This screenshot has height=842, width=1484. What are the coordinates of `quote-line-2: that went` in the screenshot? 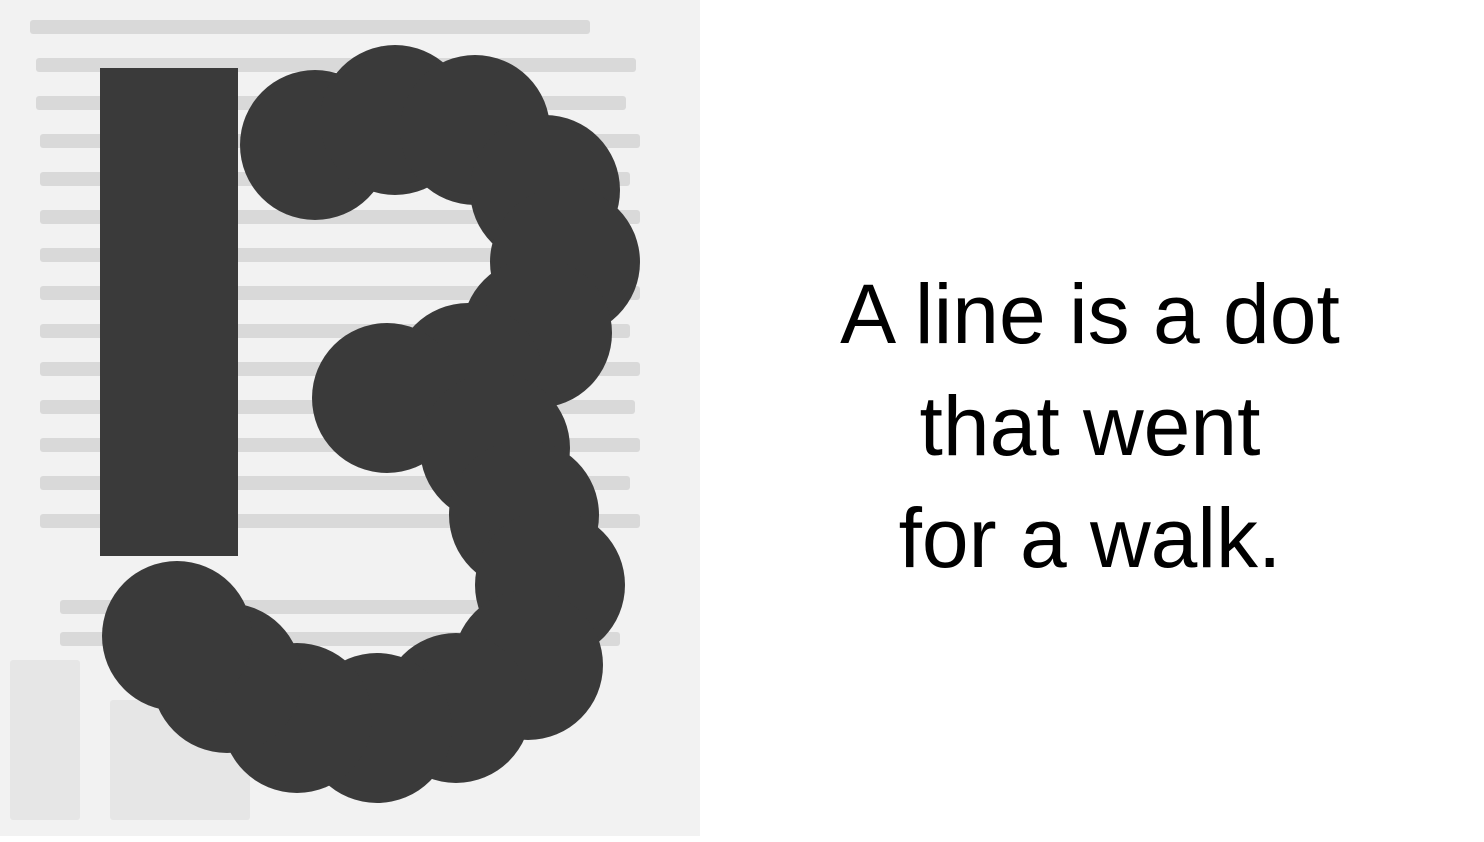 It's located at (1090, 426).